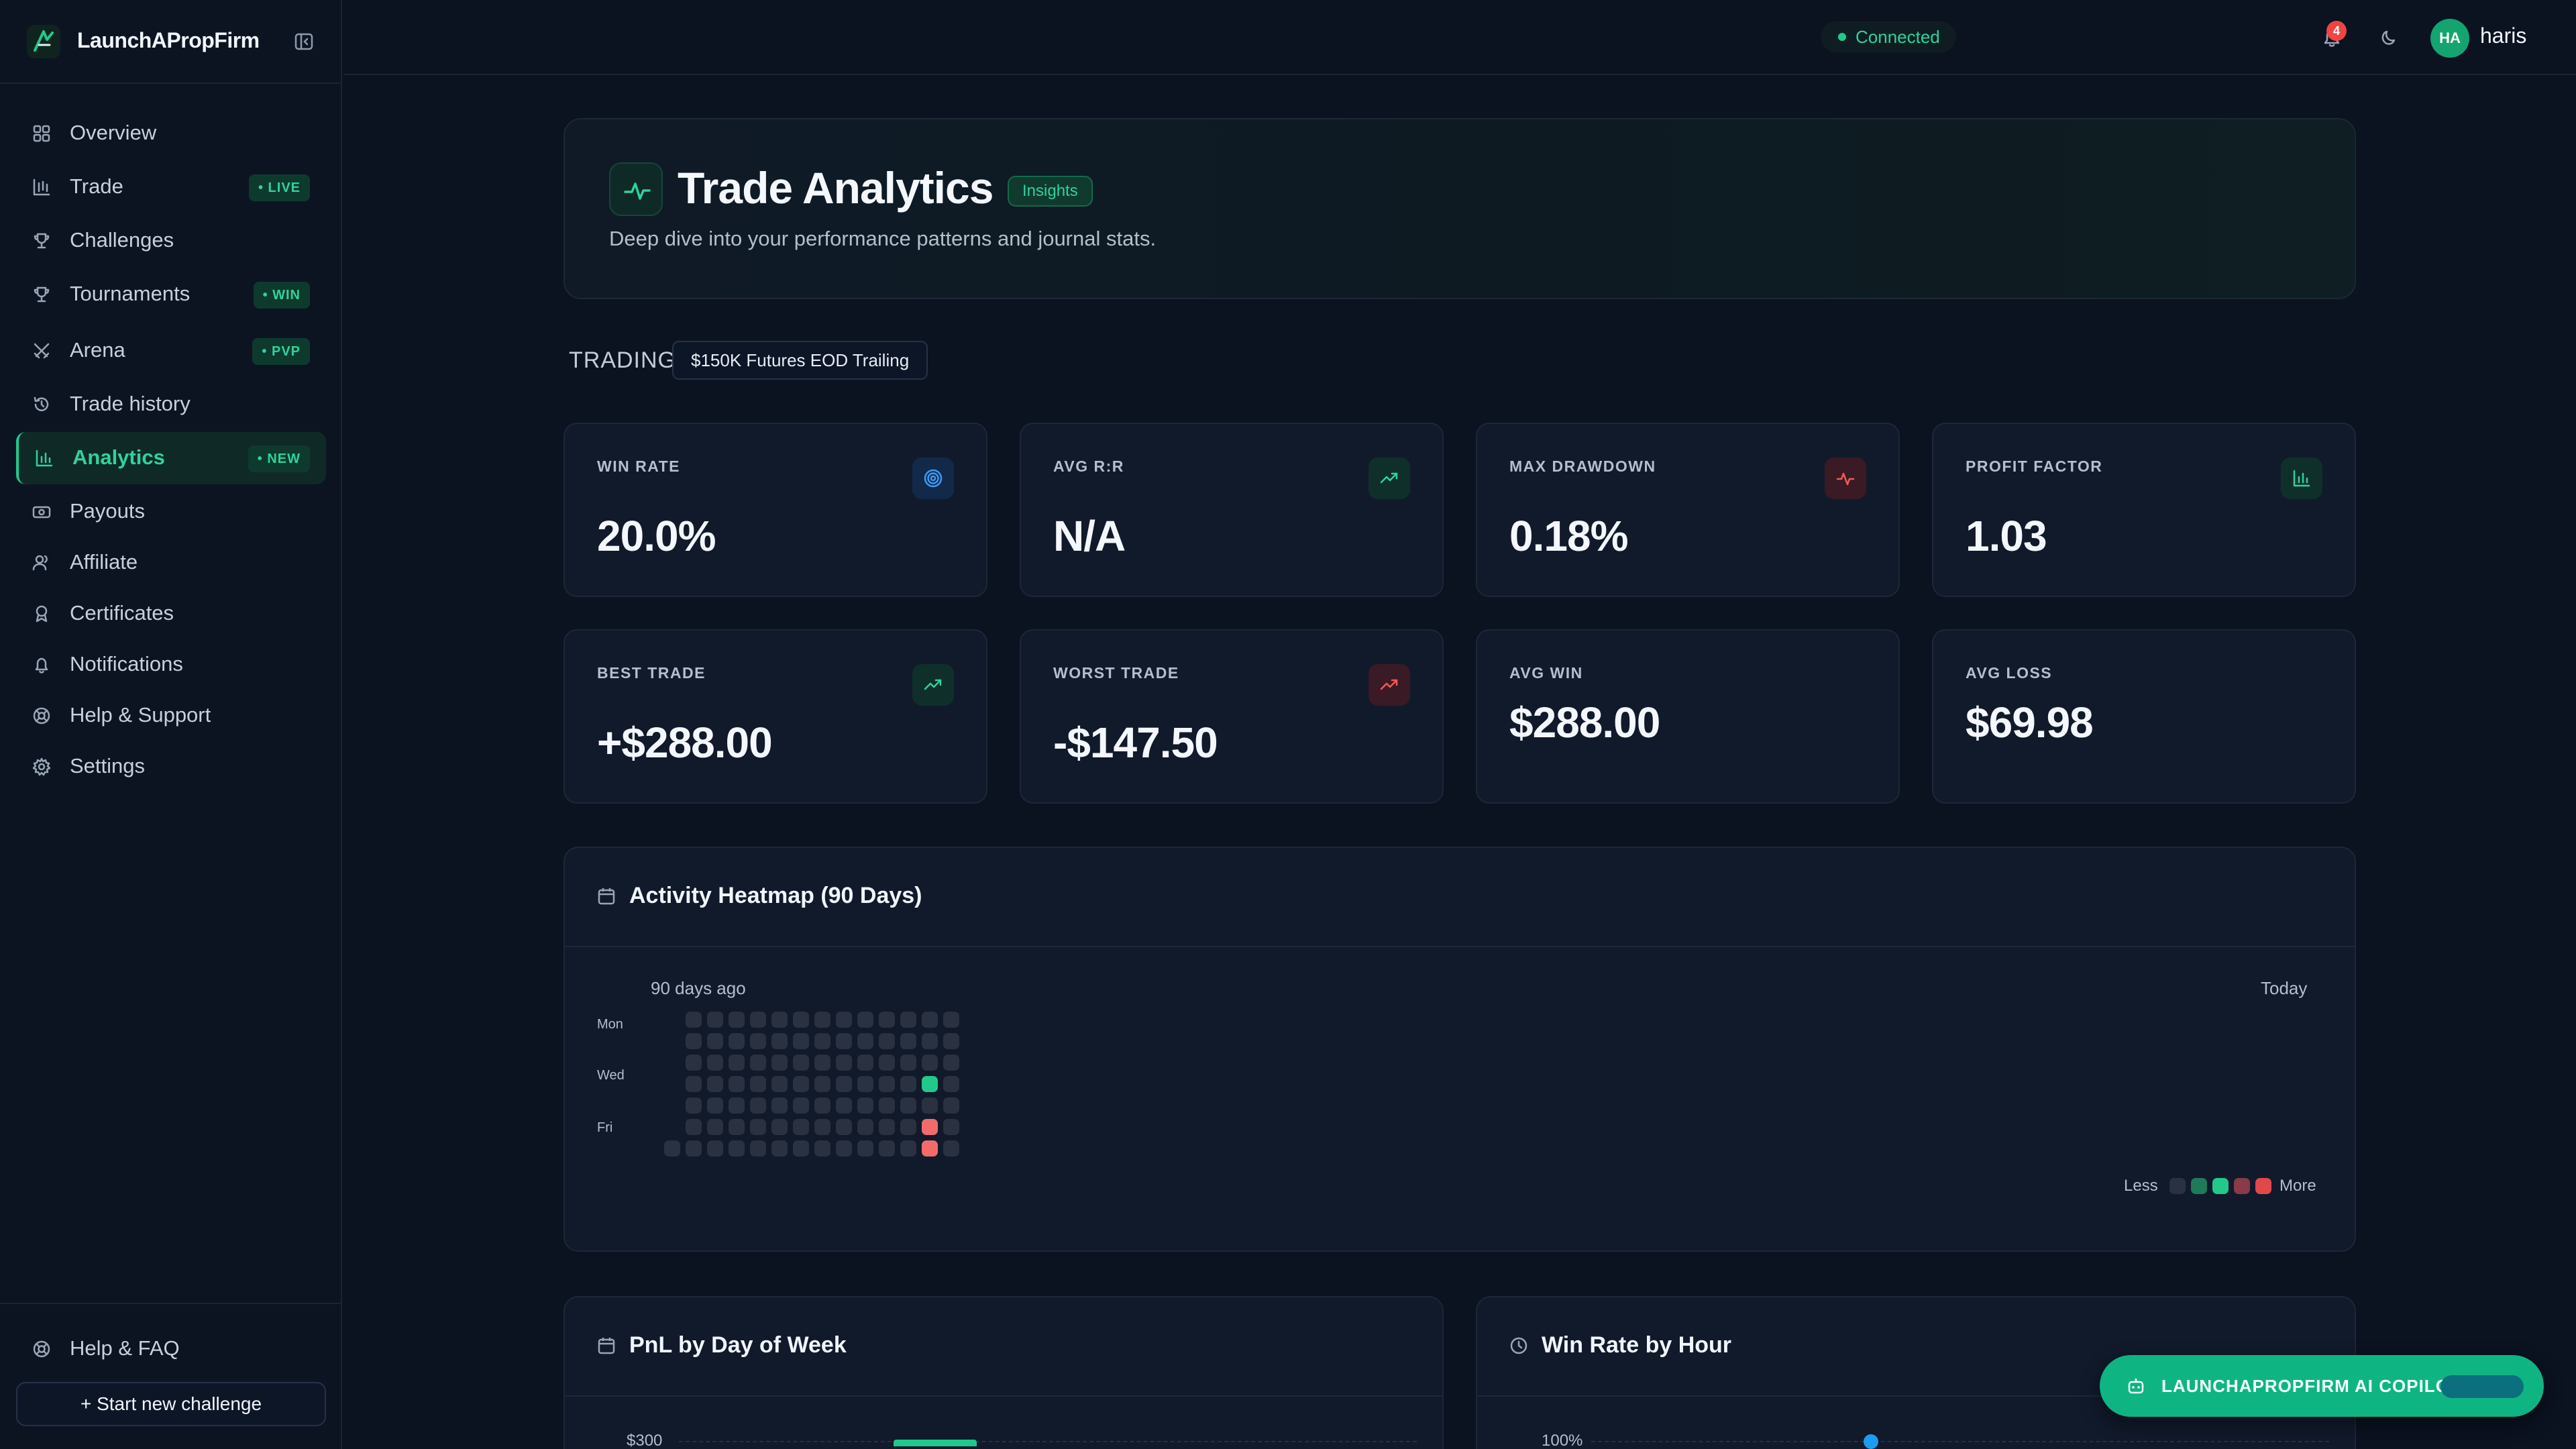 The height and width of the screenshot is (1449, 2576). Describe the element at coordinates (171, 767) in the screenshot. I see `sidebar-item-settings: Settings` at that location.